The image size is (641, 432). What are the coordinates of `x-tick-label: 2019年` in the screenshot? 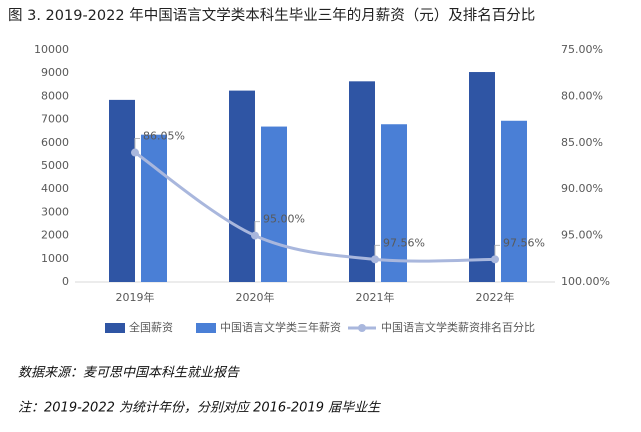 It's located at (135, 297).